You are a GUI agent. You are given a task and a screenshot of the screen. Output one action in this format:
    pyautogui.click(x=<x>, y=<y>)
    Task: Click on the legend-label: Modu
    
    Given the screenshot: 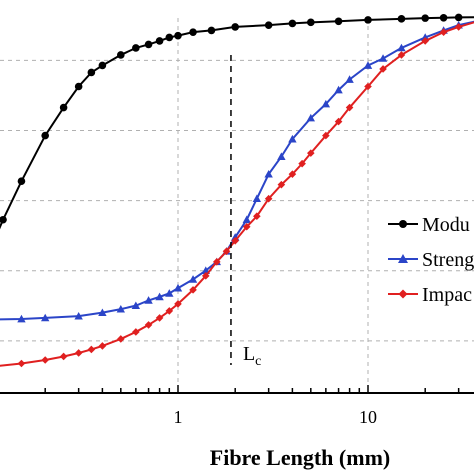 What is the action you would take?
    pyautogui.click(x=446, y=225)
    